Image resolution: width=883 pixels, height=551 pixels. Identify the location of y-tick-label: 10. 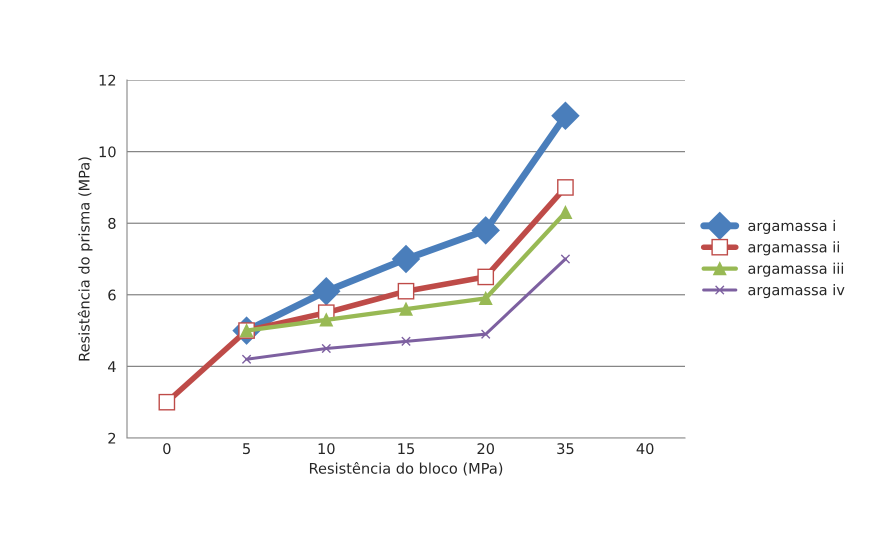
(108, 152).